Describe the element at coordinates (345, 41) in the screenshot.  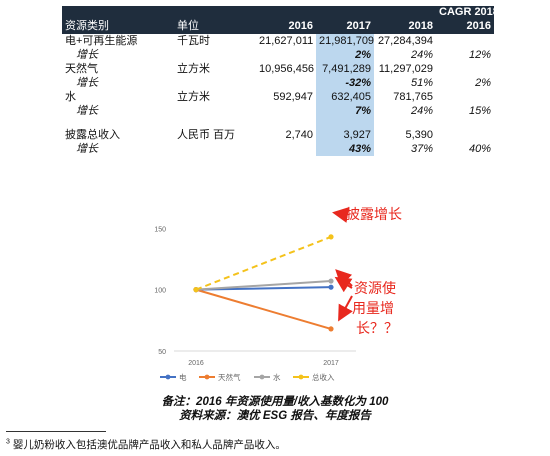
I see `cell-2017: 21,981,709` at that location.